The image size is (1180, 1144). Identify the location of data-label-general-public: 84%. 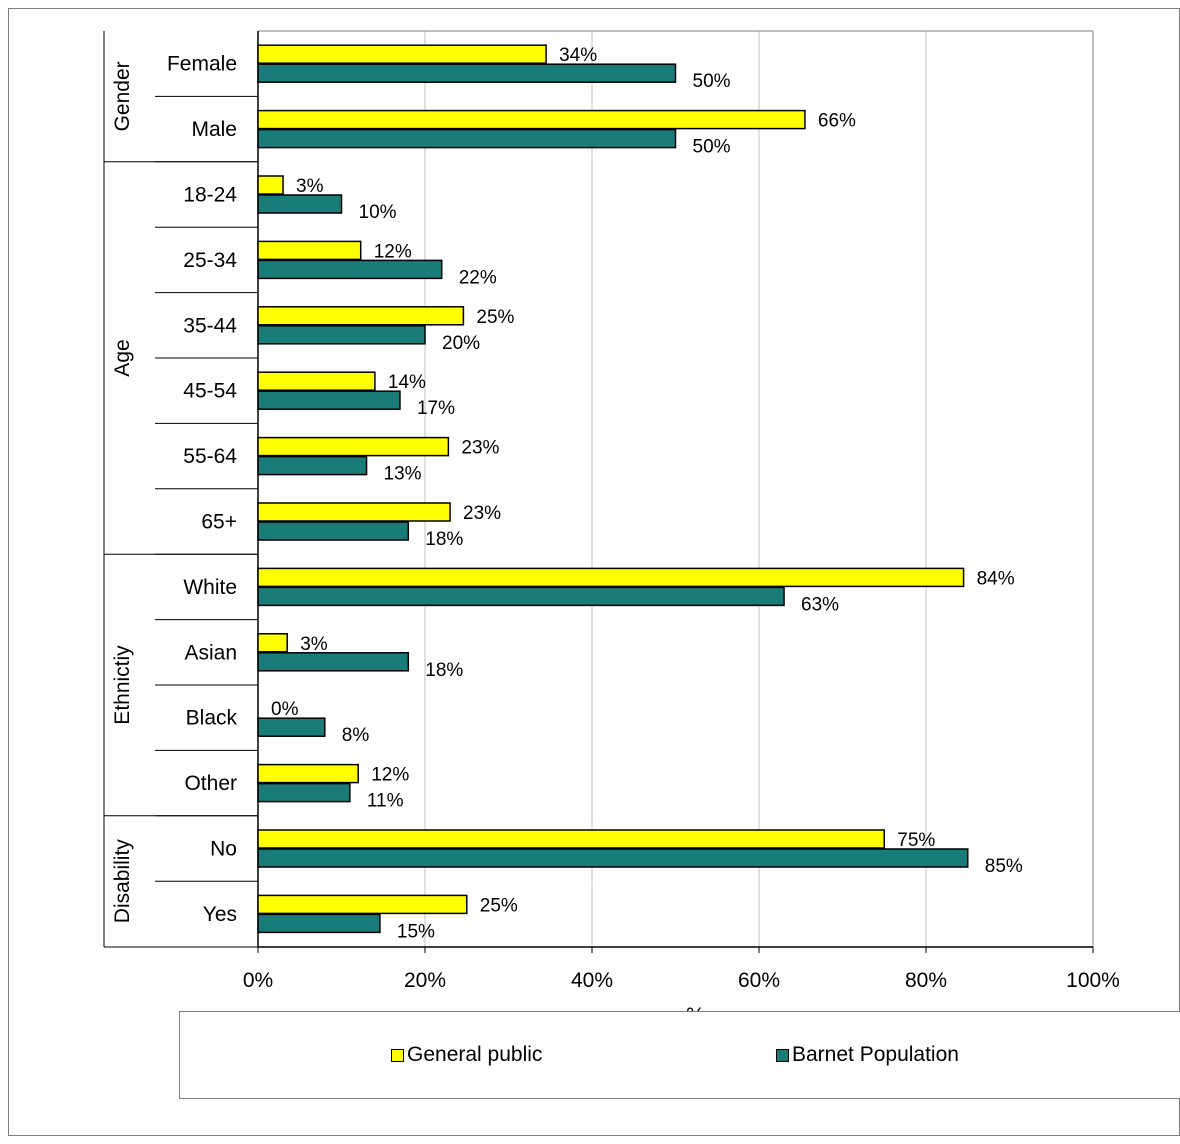
(996, 578).